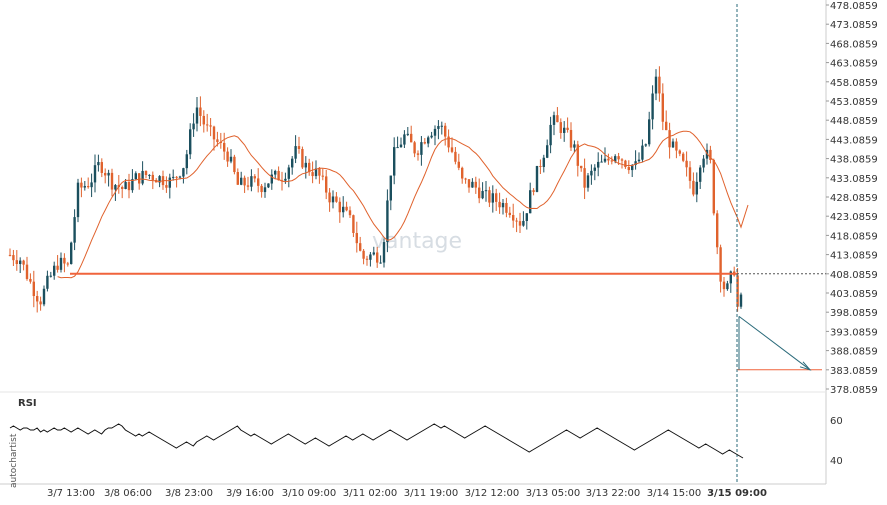  What do you see at coordinates (309, 493) in the screenshot?
I see `x-tick-label: 3/10 09:00` at bounding box center [309, 493].